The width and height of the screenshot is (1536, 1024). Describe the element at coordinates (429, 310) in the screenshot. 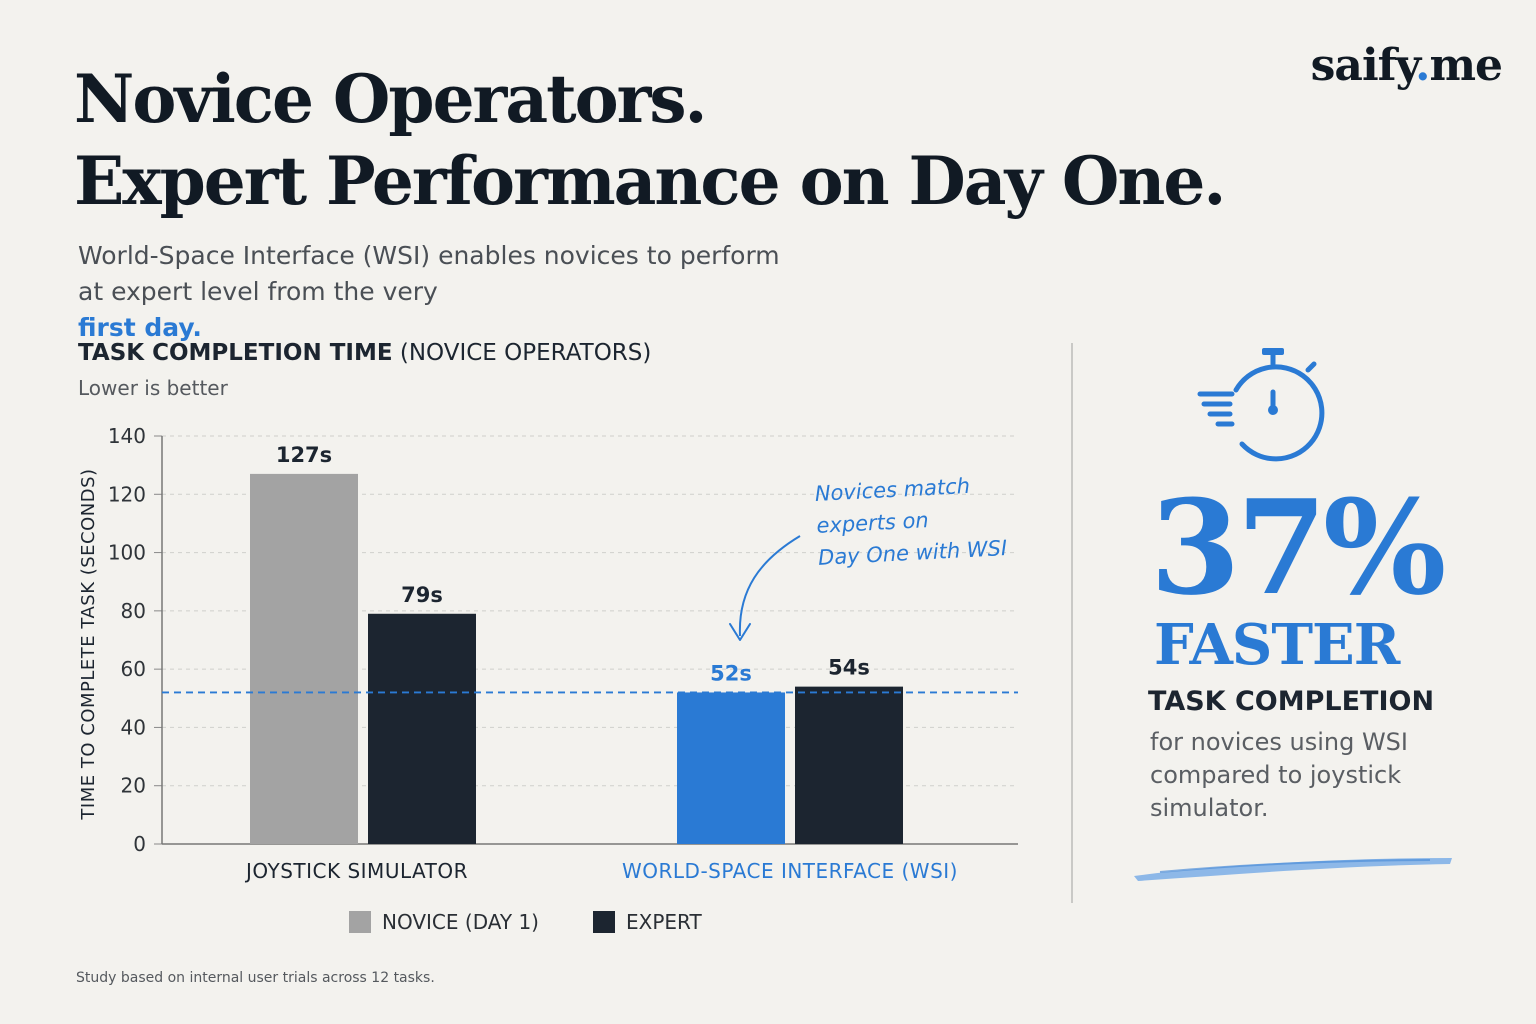

I see `subtitle-line-2: at expert level from the very first day.` at that location.